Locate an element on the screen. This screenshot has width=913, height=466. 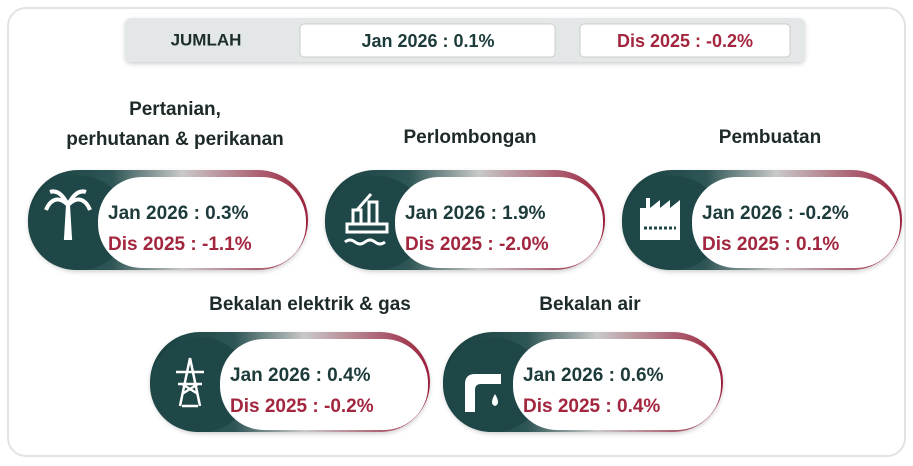
header-previous: Dis 2025 : -0.2% is located at coordinates (685, 41).